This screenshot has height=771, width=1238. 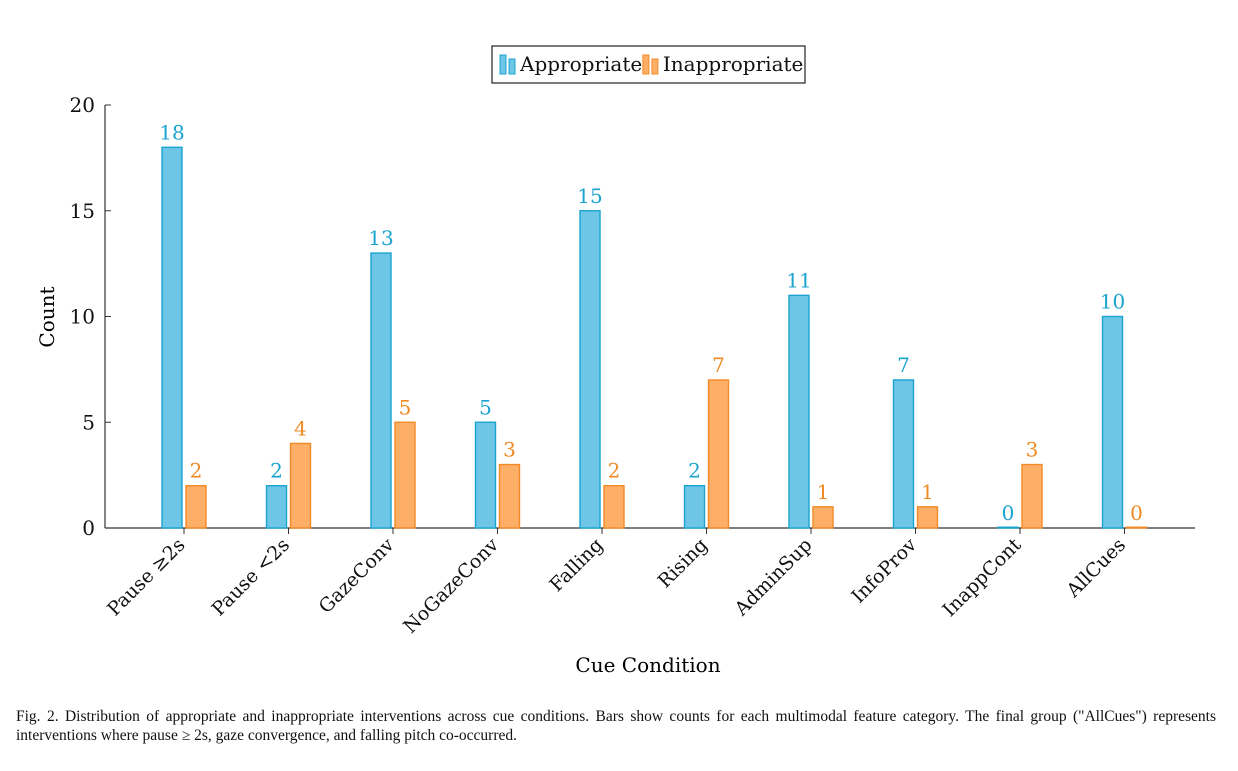 I want to click on legend: Appropriate Inappropriate, so click(x=648, y=64).